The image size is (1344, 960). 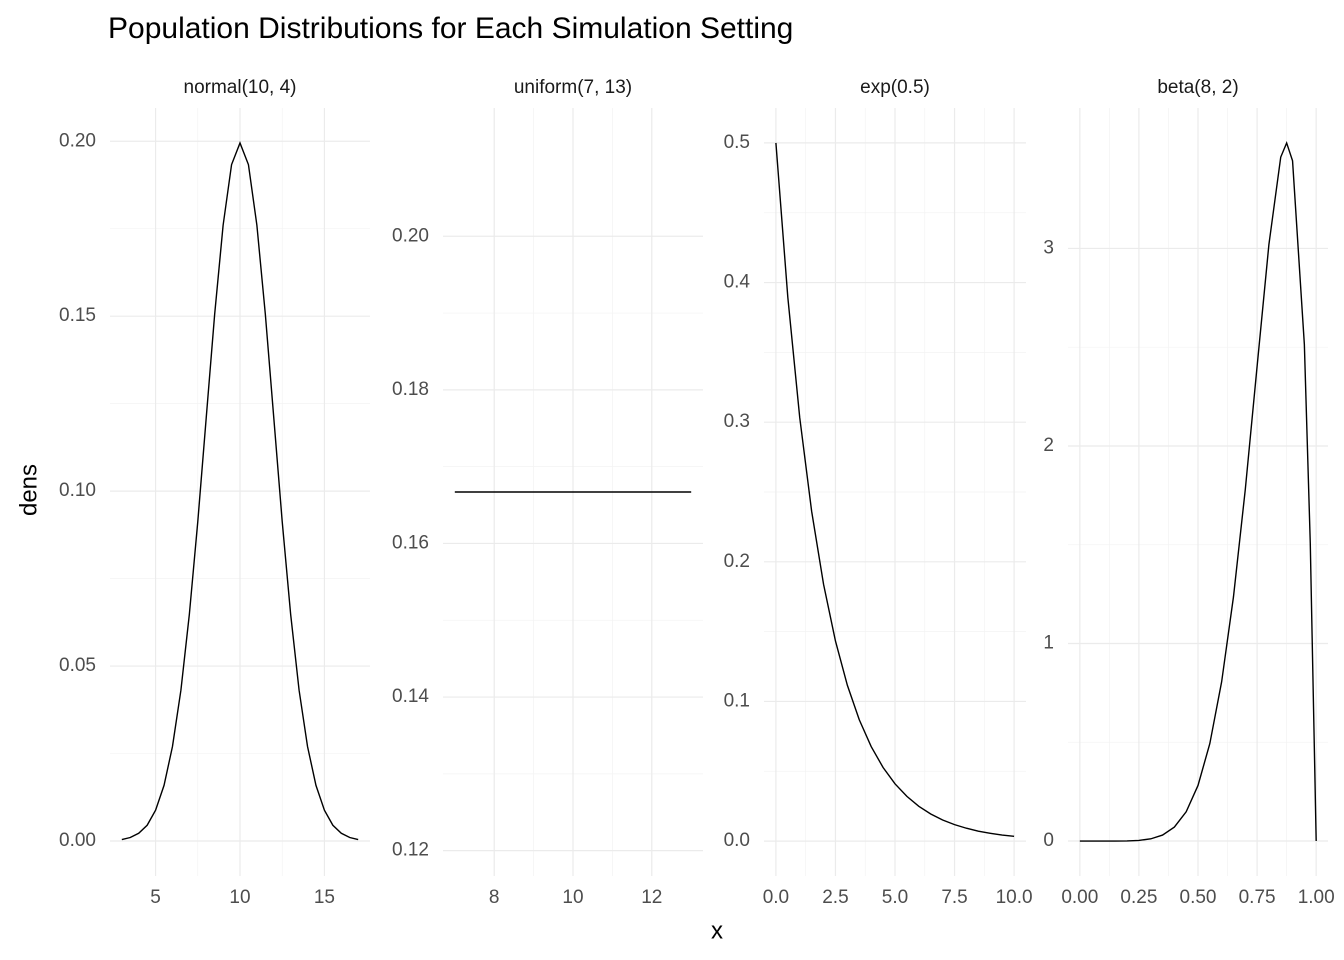 What do you see at coordinates (77, 665) in the screenshot?
I see `y-tick-label: 0.05` at bounding box center [77, 665].